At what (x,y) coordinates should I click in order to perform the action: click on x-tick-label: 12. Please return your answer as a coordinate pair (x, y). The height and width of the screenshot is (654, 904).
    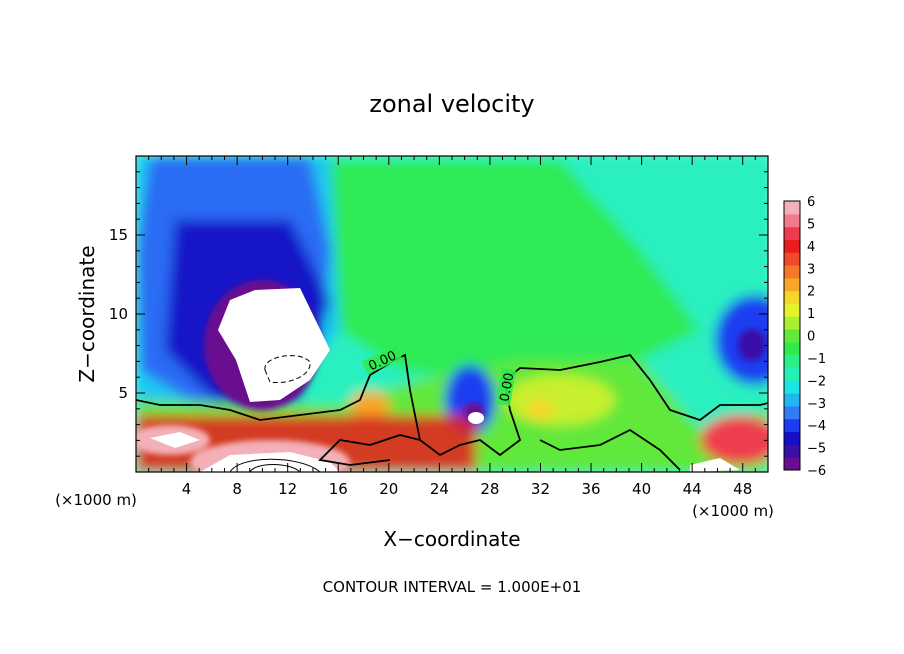
    Looking at the image, I should click on (287, 489).